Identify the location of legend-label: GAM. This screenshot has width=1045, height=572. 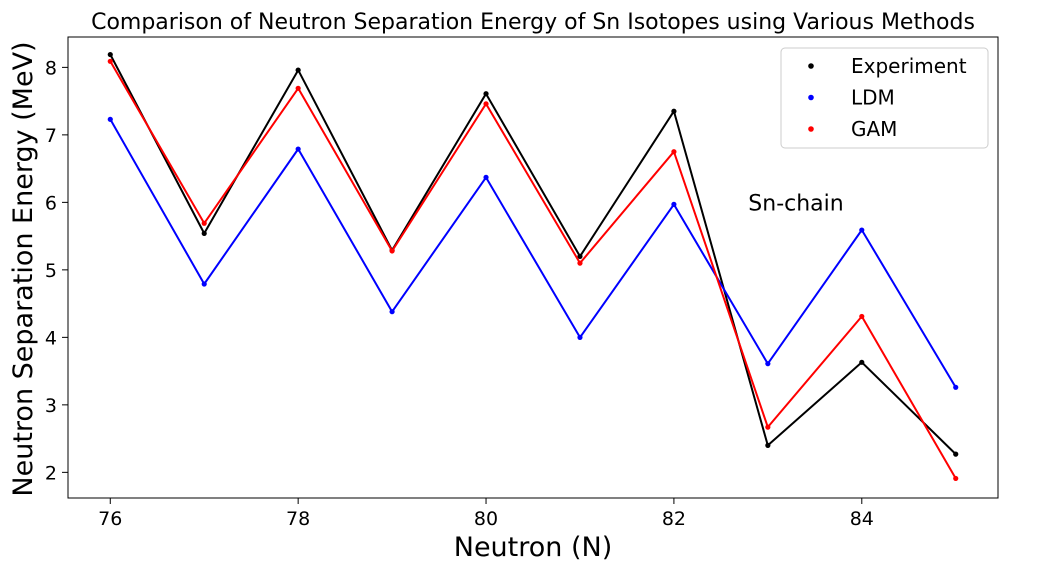
(874, 129).